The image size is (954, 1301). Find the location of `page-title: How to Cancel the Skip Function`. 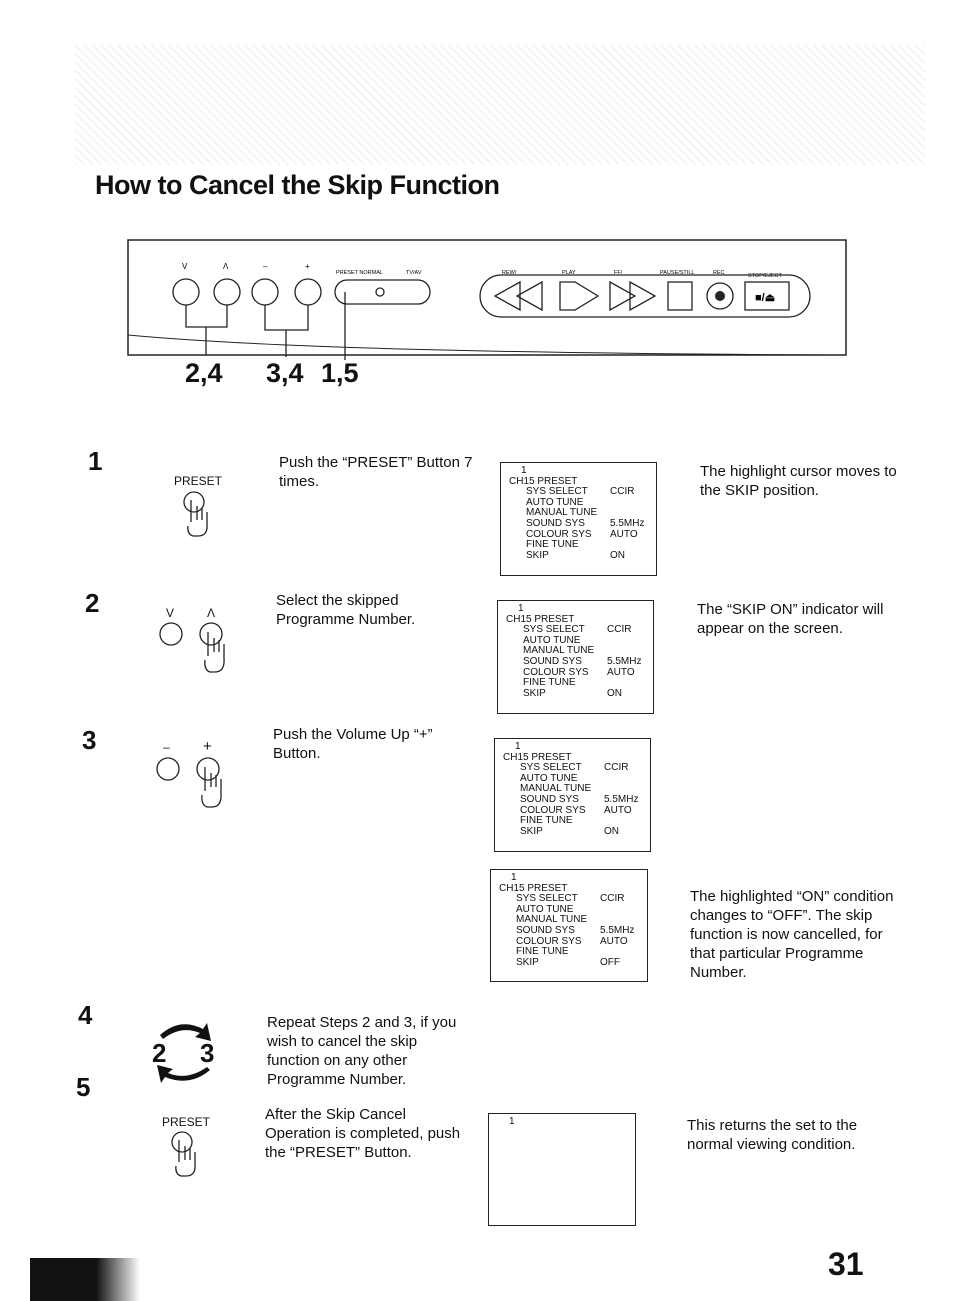

page-title: How to Cancel the Skip Function is located at coordinates (297, 185).